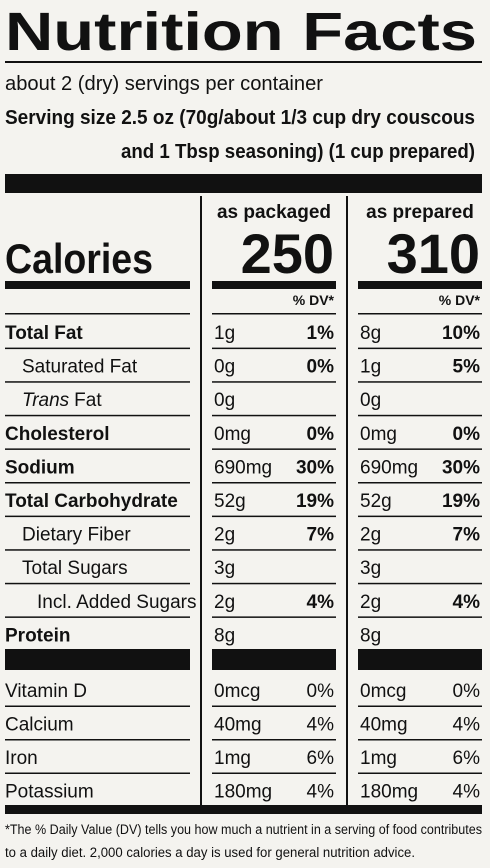  What do you see at coordinates (44, 333) in the screenshot?
I see `nutrient-label: Total Fat` at bounding box center [44, 333].